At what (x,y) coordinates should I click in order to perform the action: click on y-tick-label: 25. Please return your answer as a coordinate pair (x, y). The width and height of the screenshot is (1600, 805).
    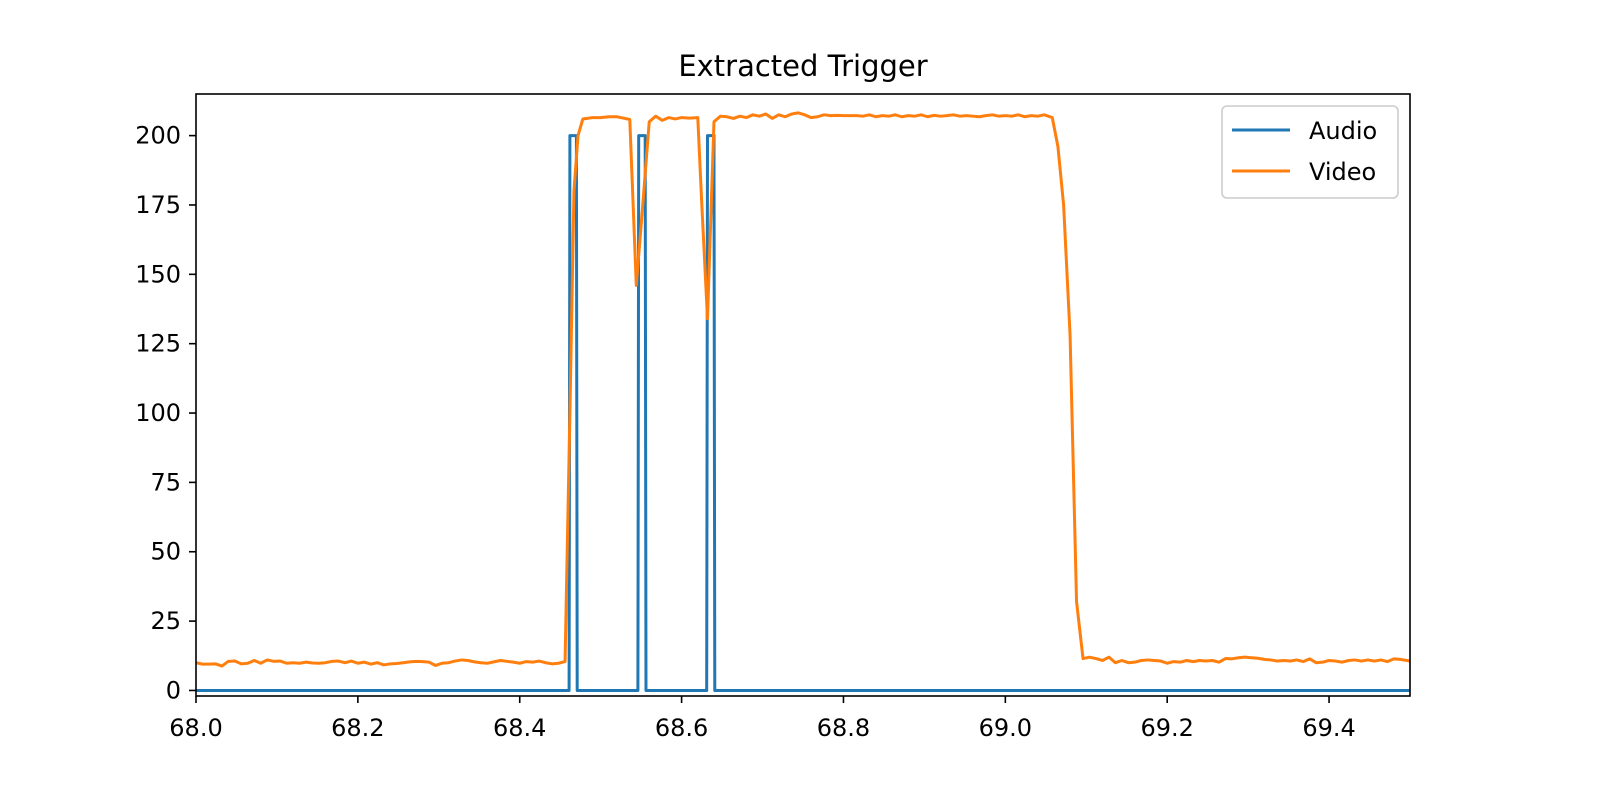
    Looking at the image, I should click on (165, 621).